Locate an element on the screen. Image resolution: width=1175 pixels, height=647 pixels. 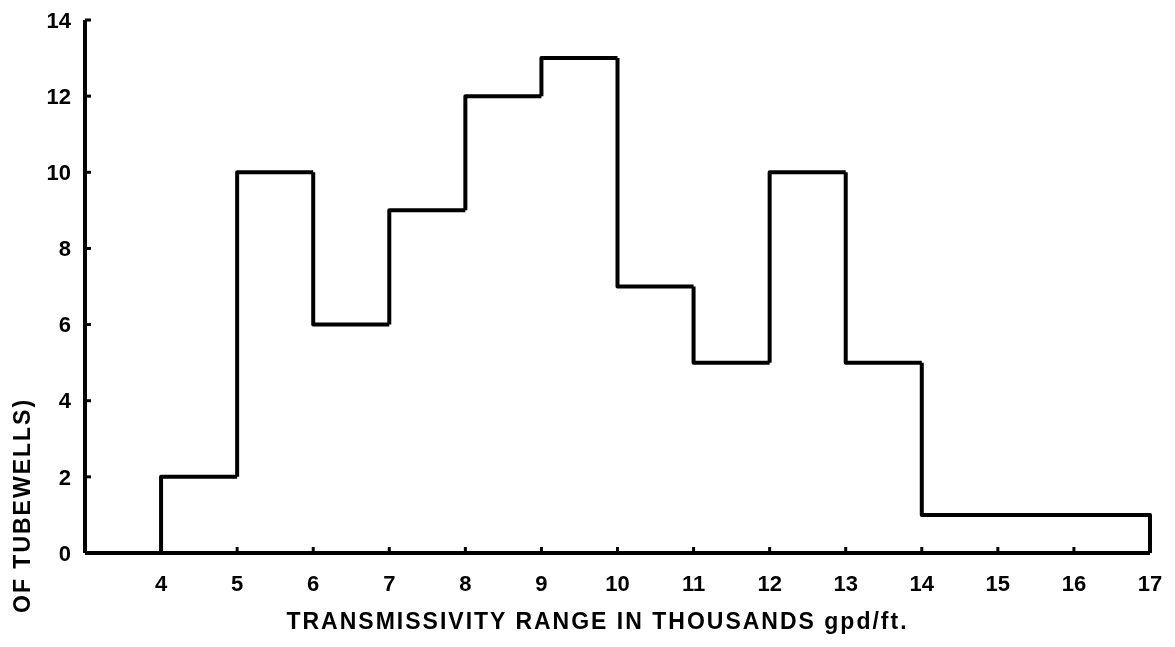
x-tick-label: 7 is located at coordinates (389, 583).